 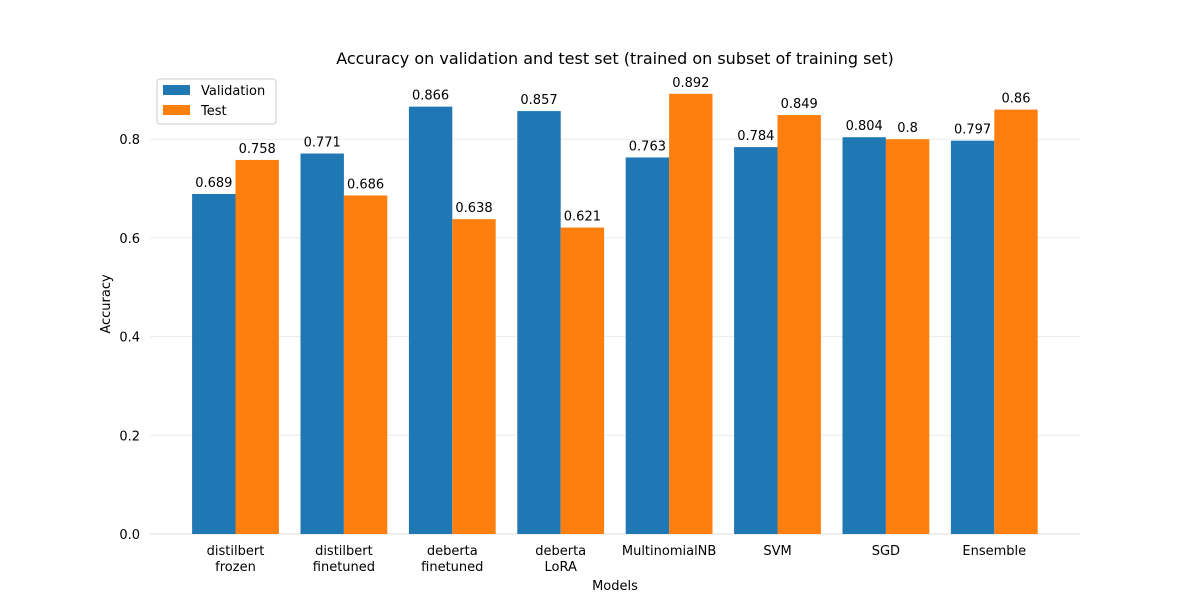 I want to click on bar-value-label: 0.686, so click(x=365, y=184).